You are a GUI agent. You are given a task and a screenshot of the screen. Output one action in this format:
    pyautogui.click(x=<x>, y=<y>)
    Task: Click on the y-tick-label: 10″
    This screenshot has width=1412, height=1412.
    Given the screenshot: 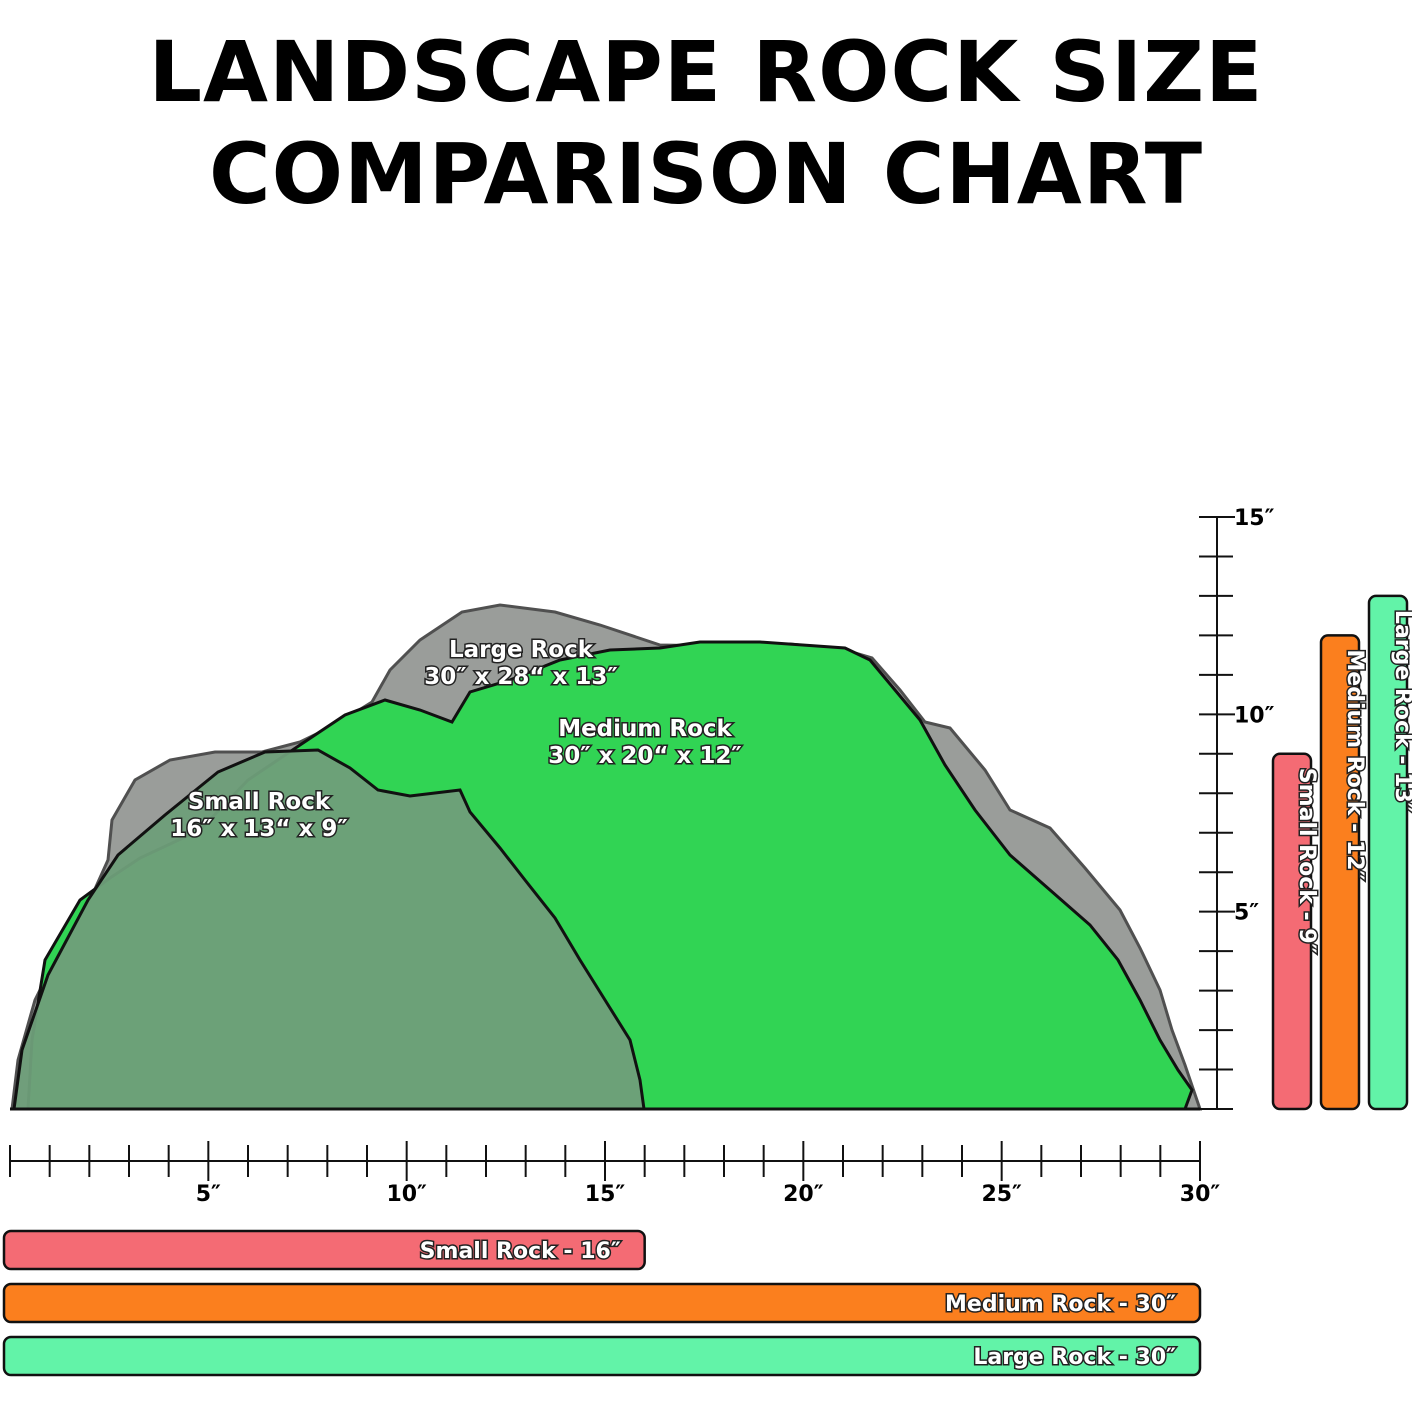 What is the action you would take?
    pyautogui.click(x=1254, y=715)
    